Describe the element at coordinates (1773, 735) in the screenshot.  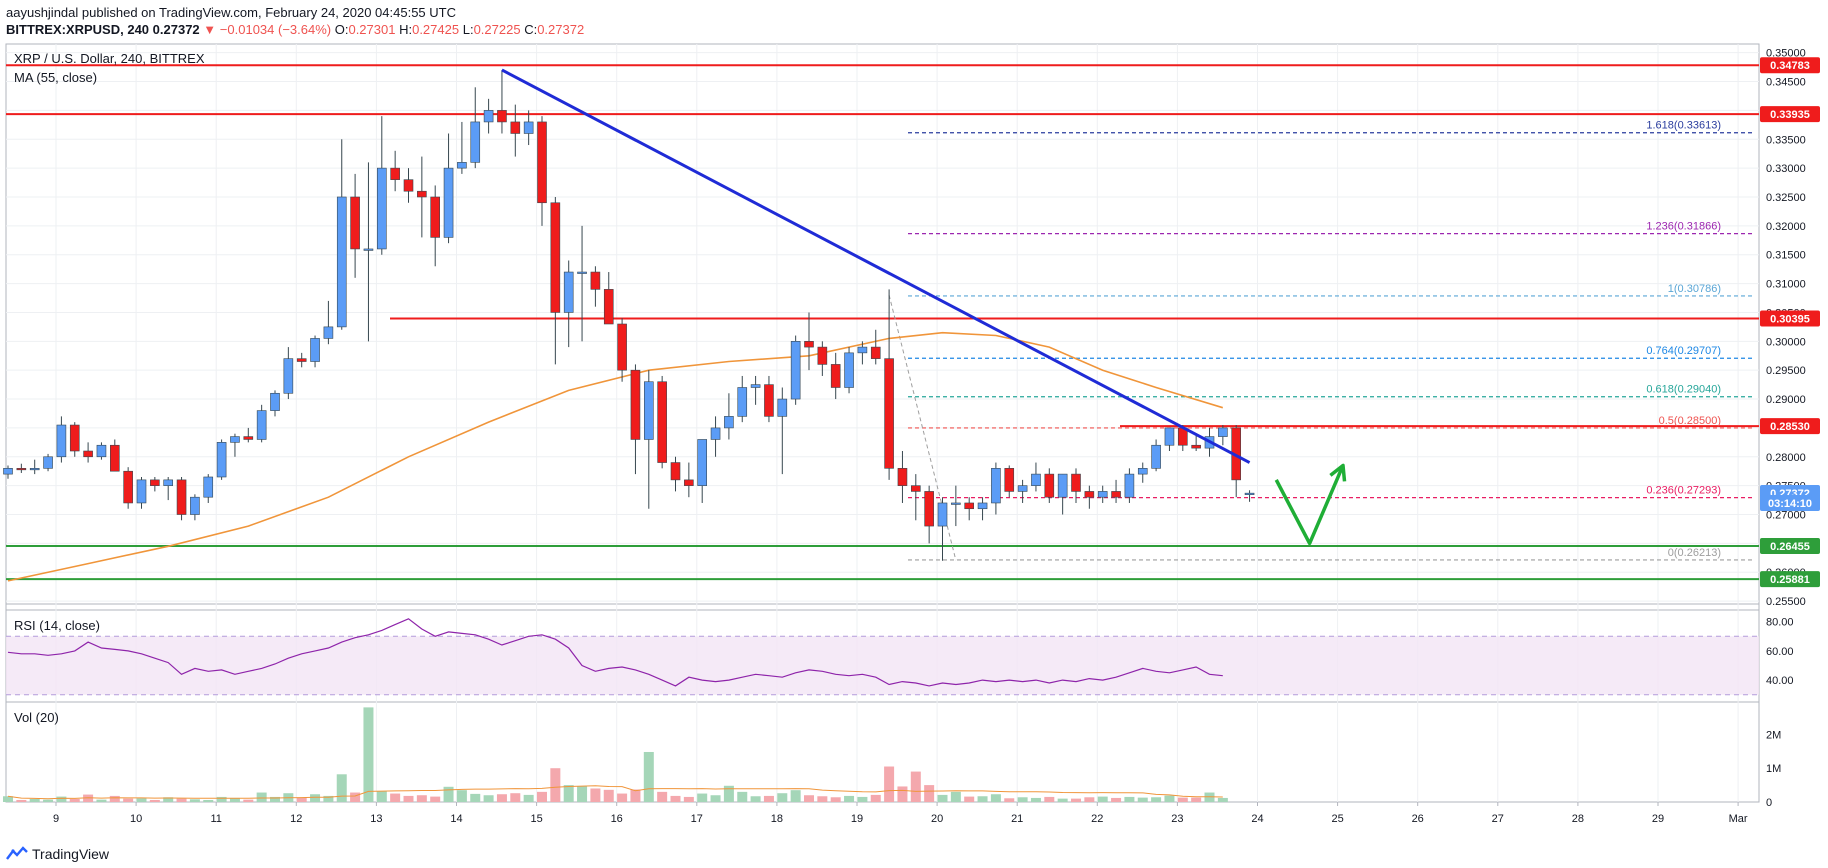
I see `volume-tick-label: 2M` at that location.